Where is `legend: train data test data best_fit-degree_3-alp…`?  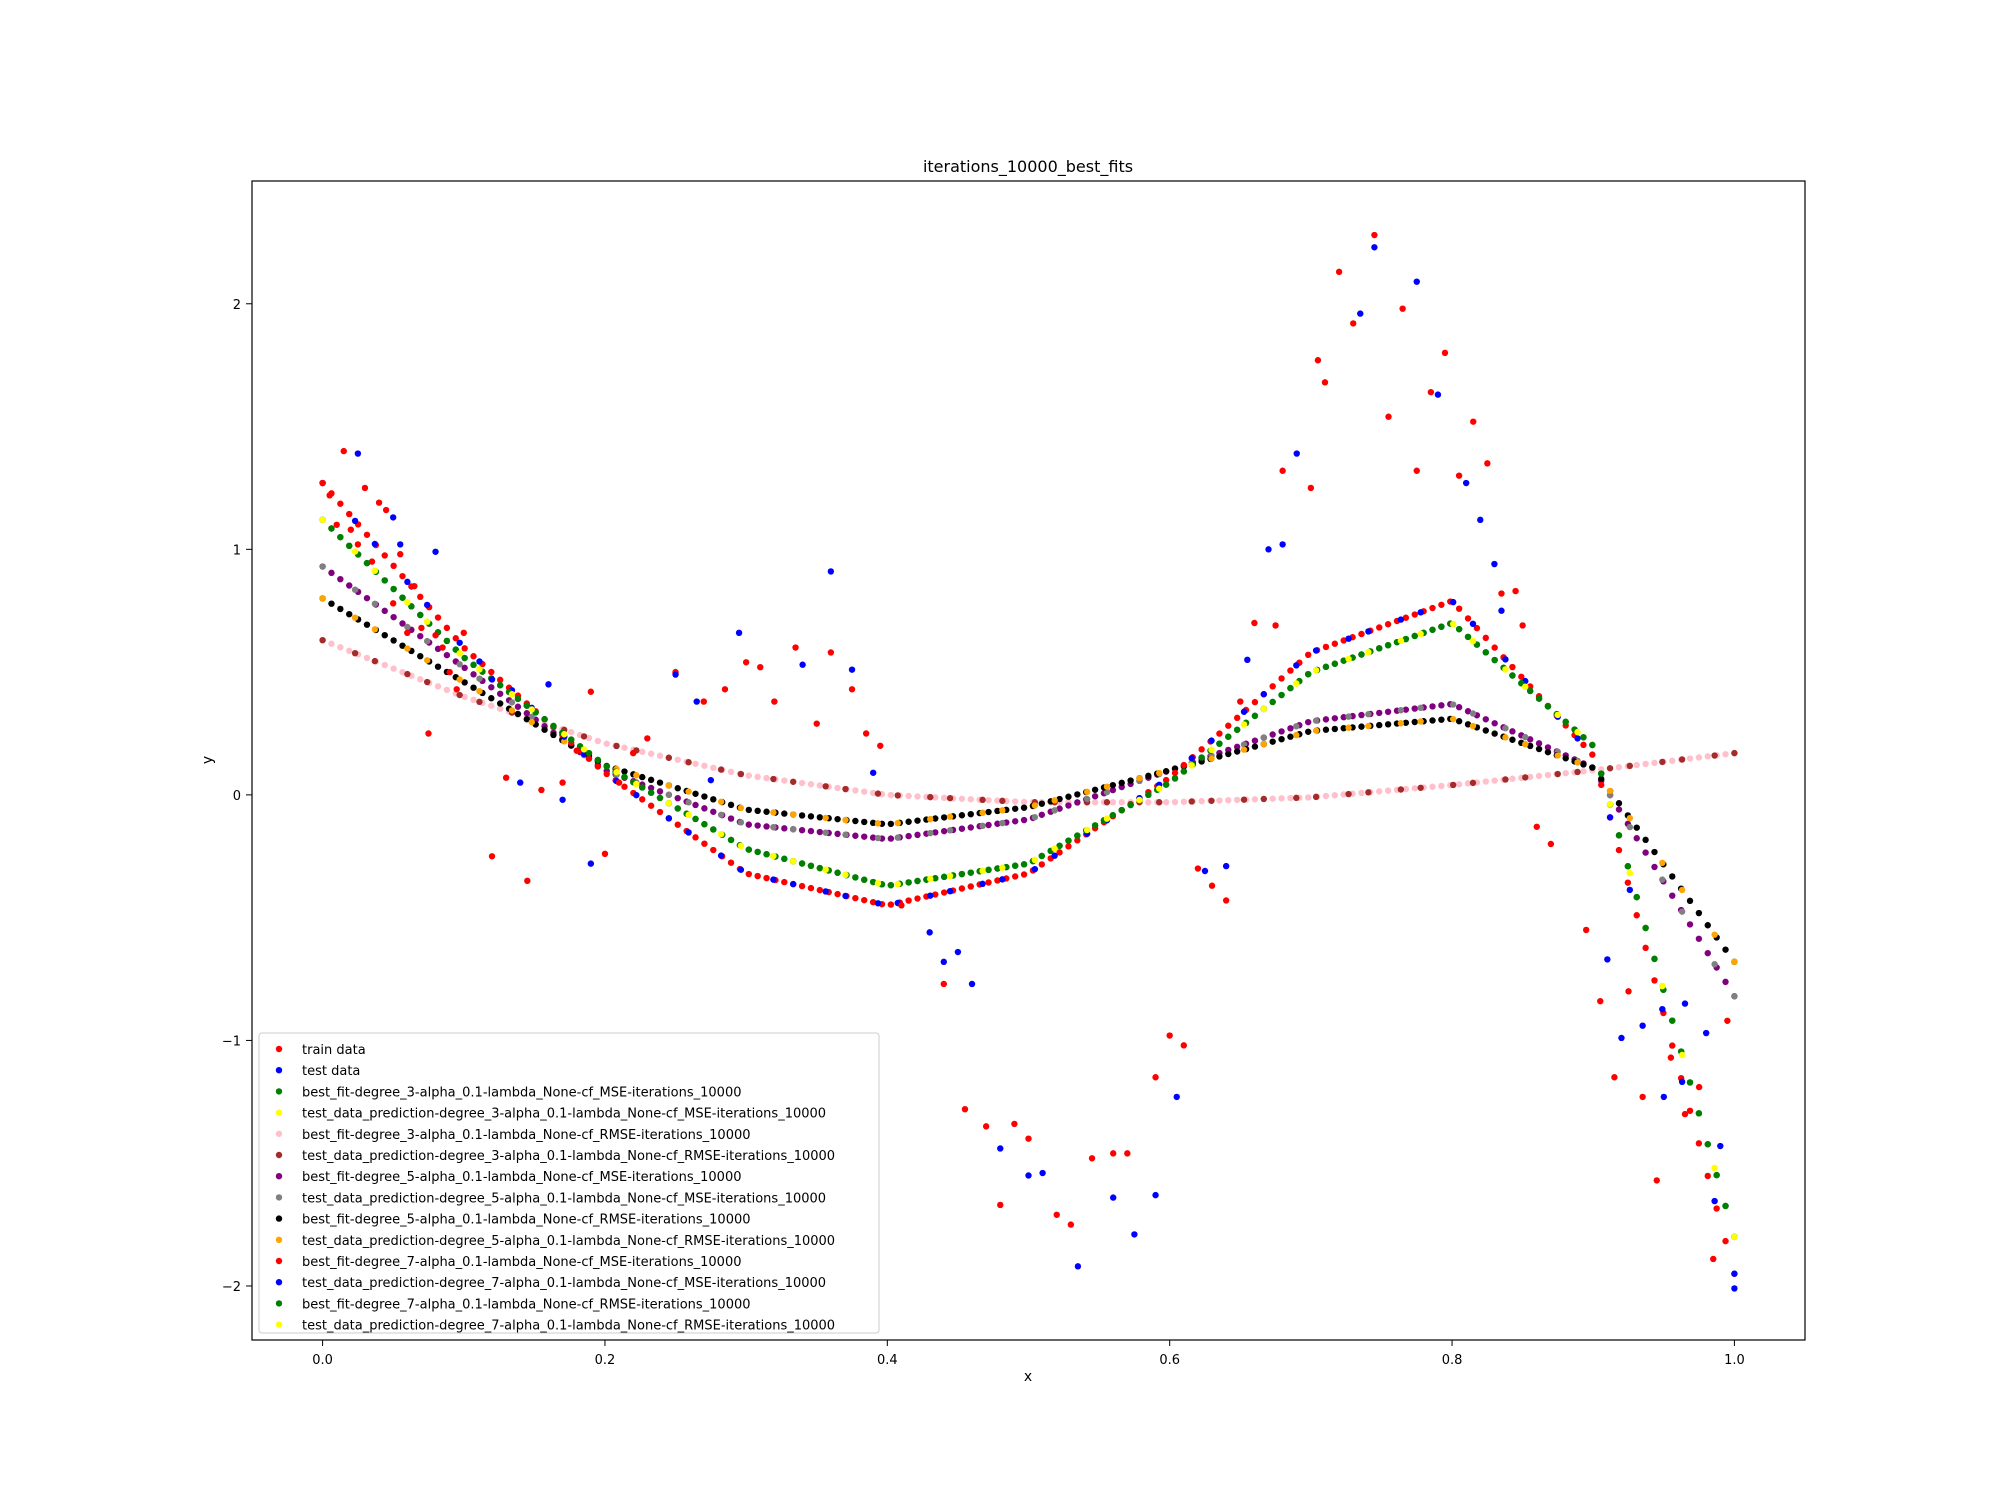
legend: train data test data best_fit-degree_3-alp… is located at coordinates (569, 1183).